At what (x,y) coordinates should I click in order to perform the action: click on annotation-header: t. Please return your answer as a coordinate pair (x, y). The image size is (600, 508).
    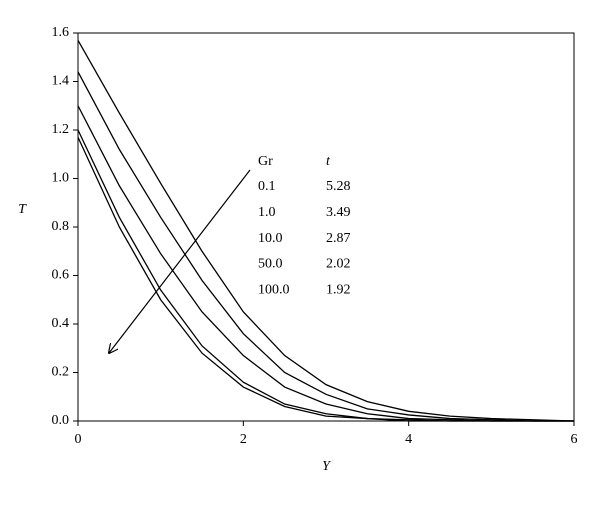
    Looking at the image, I should click on (328, 161).